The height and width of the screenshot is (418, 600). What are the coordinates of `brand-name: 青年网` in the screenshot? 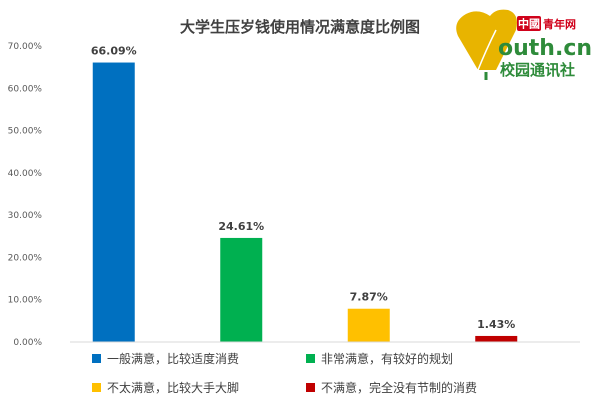 It's located at (559, 24).